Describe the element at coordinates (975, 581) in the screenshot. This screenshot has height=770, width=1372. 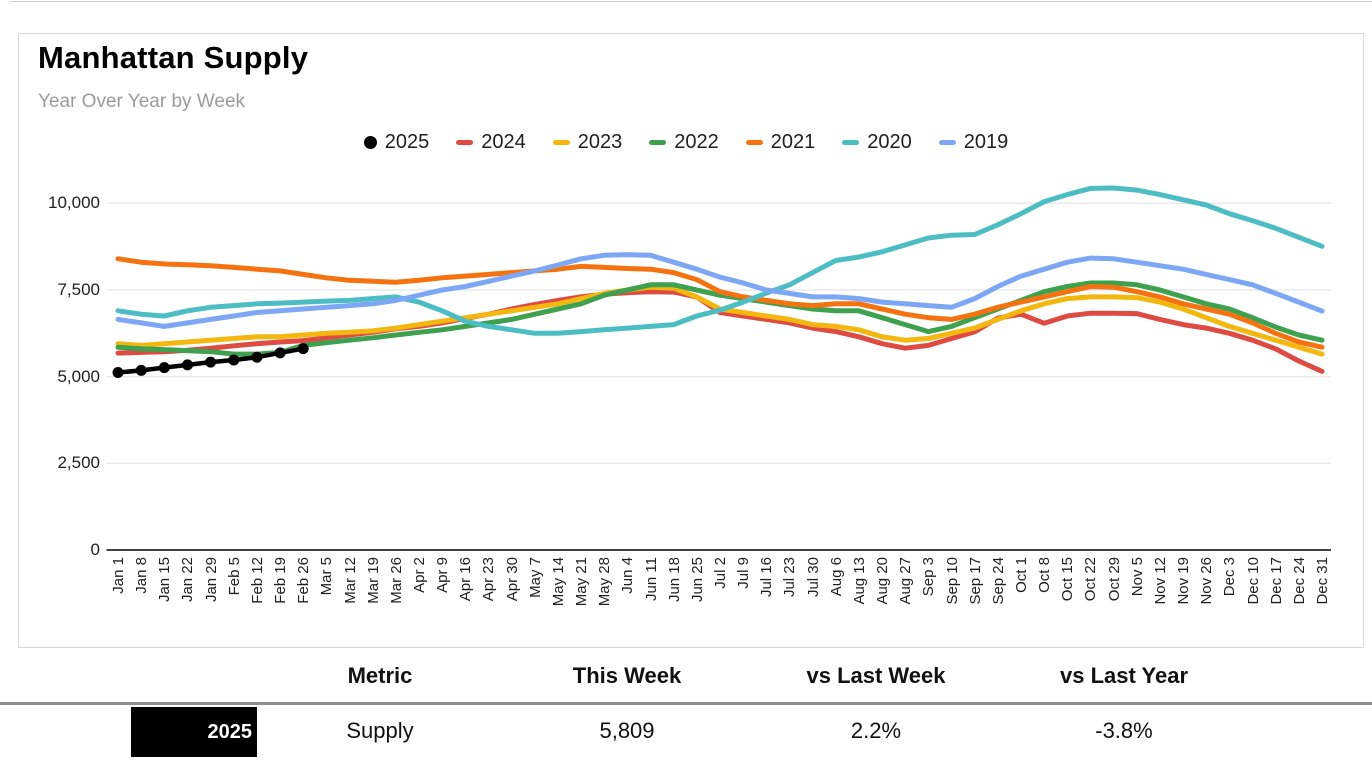
I see `x-axis-label: Sep 17` at that location.